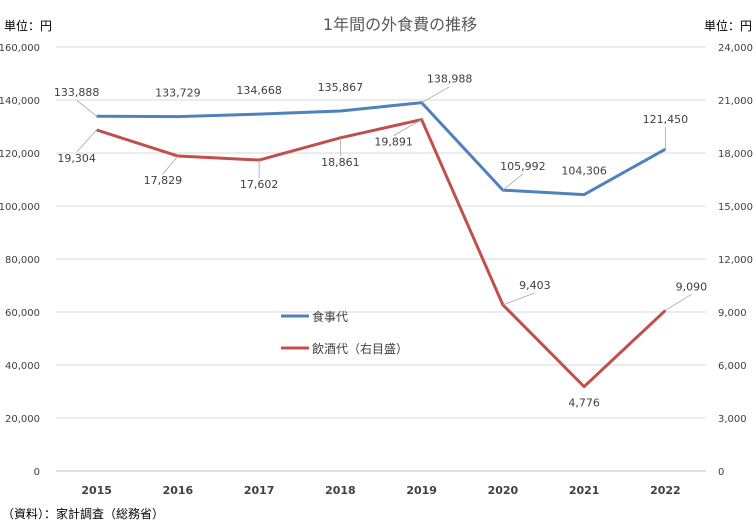  What do you see at coordinates (732, 366) in the screenshot?
I see `right-tick-label: 6,000` at bounding box center [732, 366].